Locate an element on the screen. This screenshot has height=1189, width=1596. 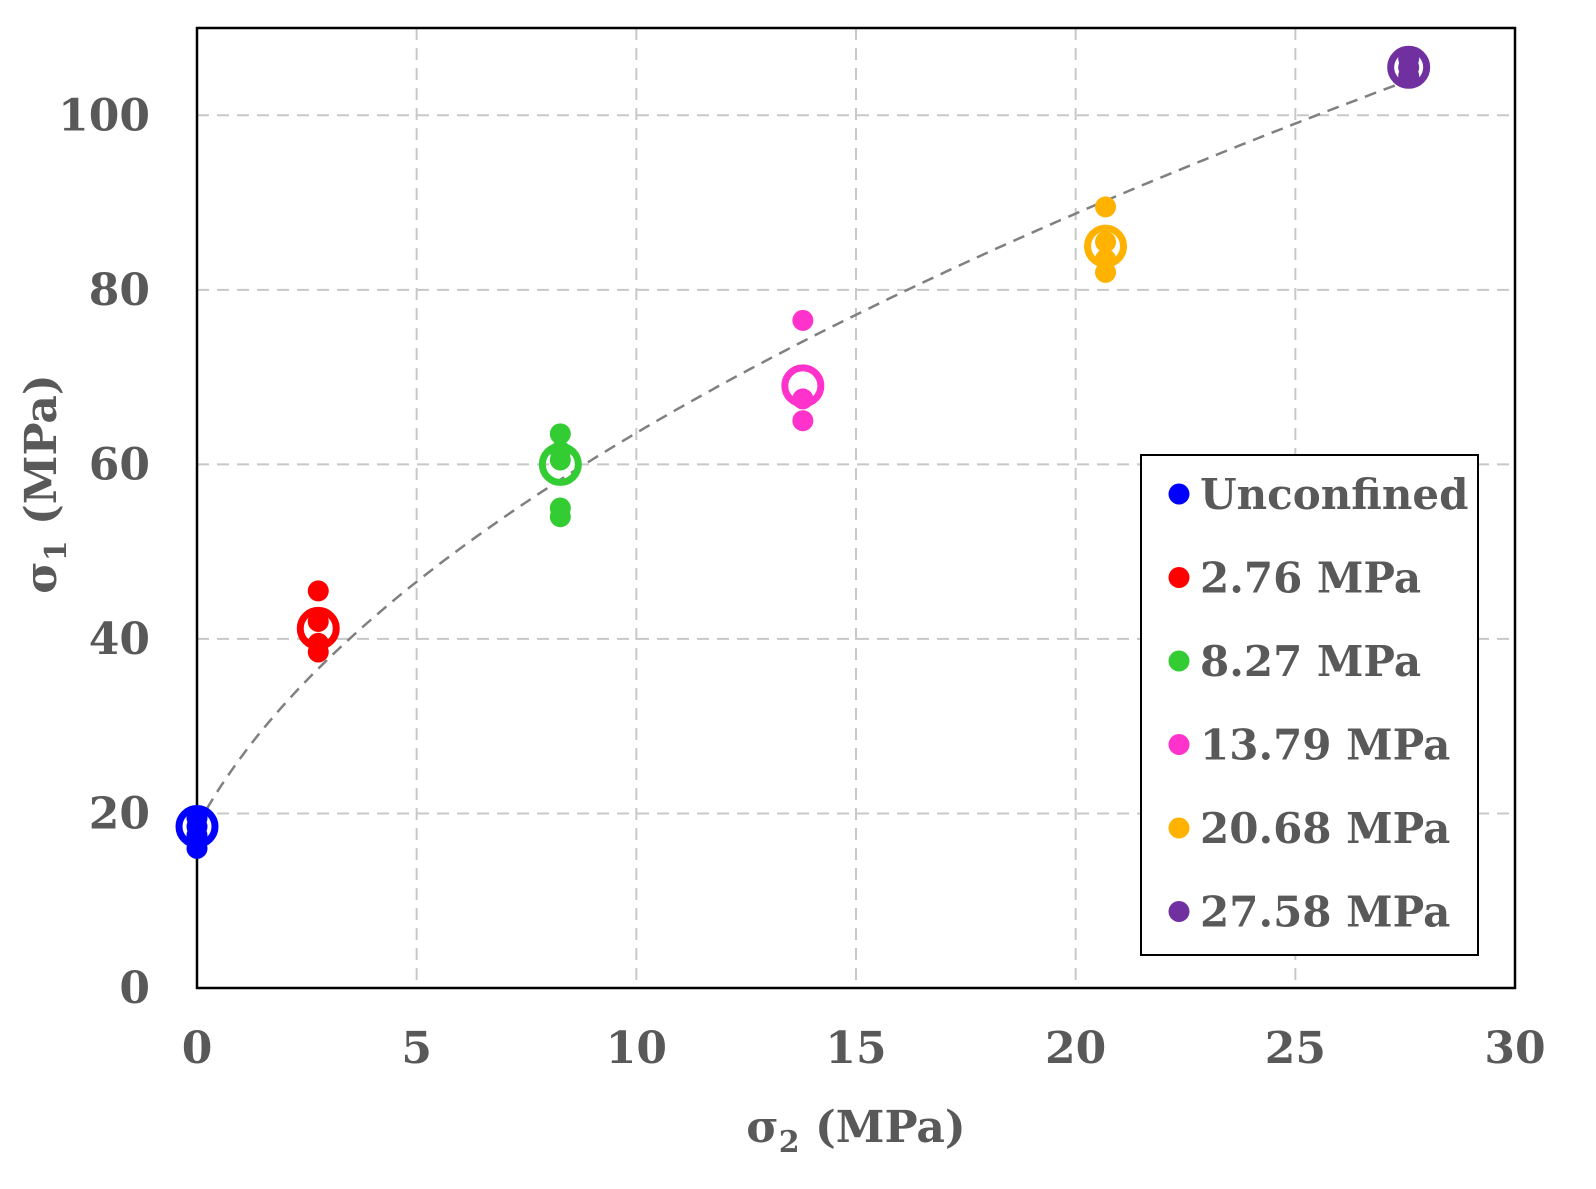
x-axis-label-rest: (MPa) is located at coordinates (883, 1127).